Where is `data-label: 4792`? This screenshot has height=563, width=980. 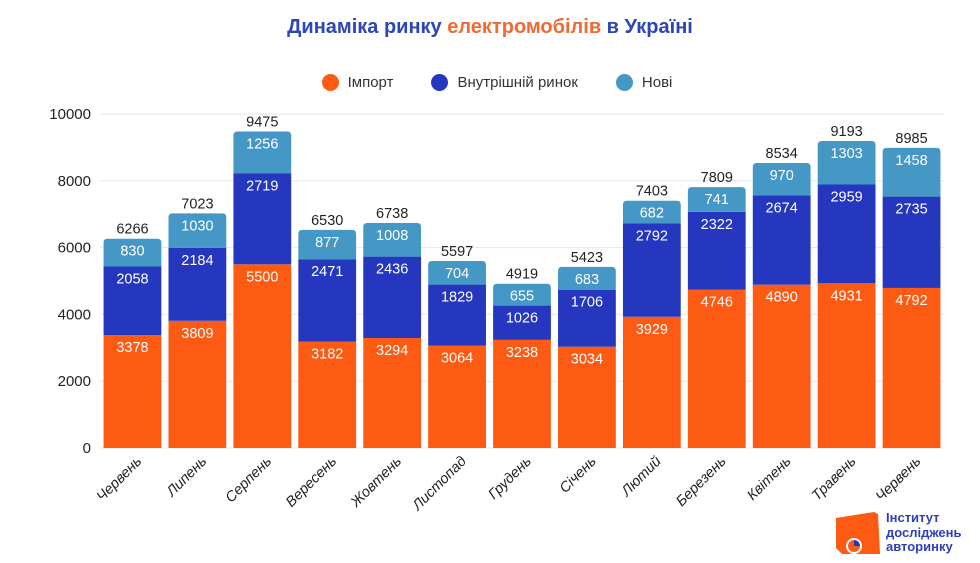
data-label: 4792 is located at coordinates (911, 301).